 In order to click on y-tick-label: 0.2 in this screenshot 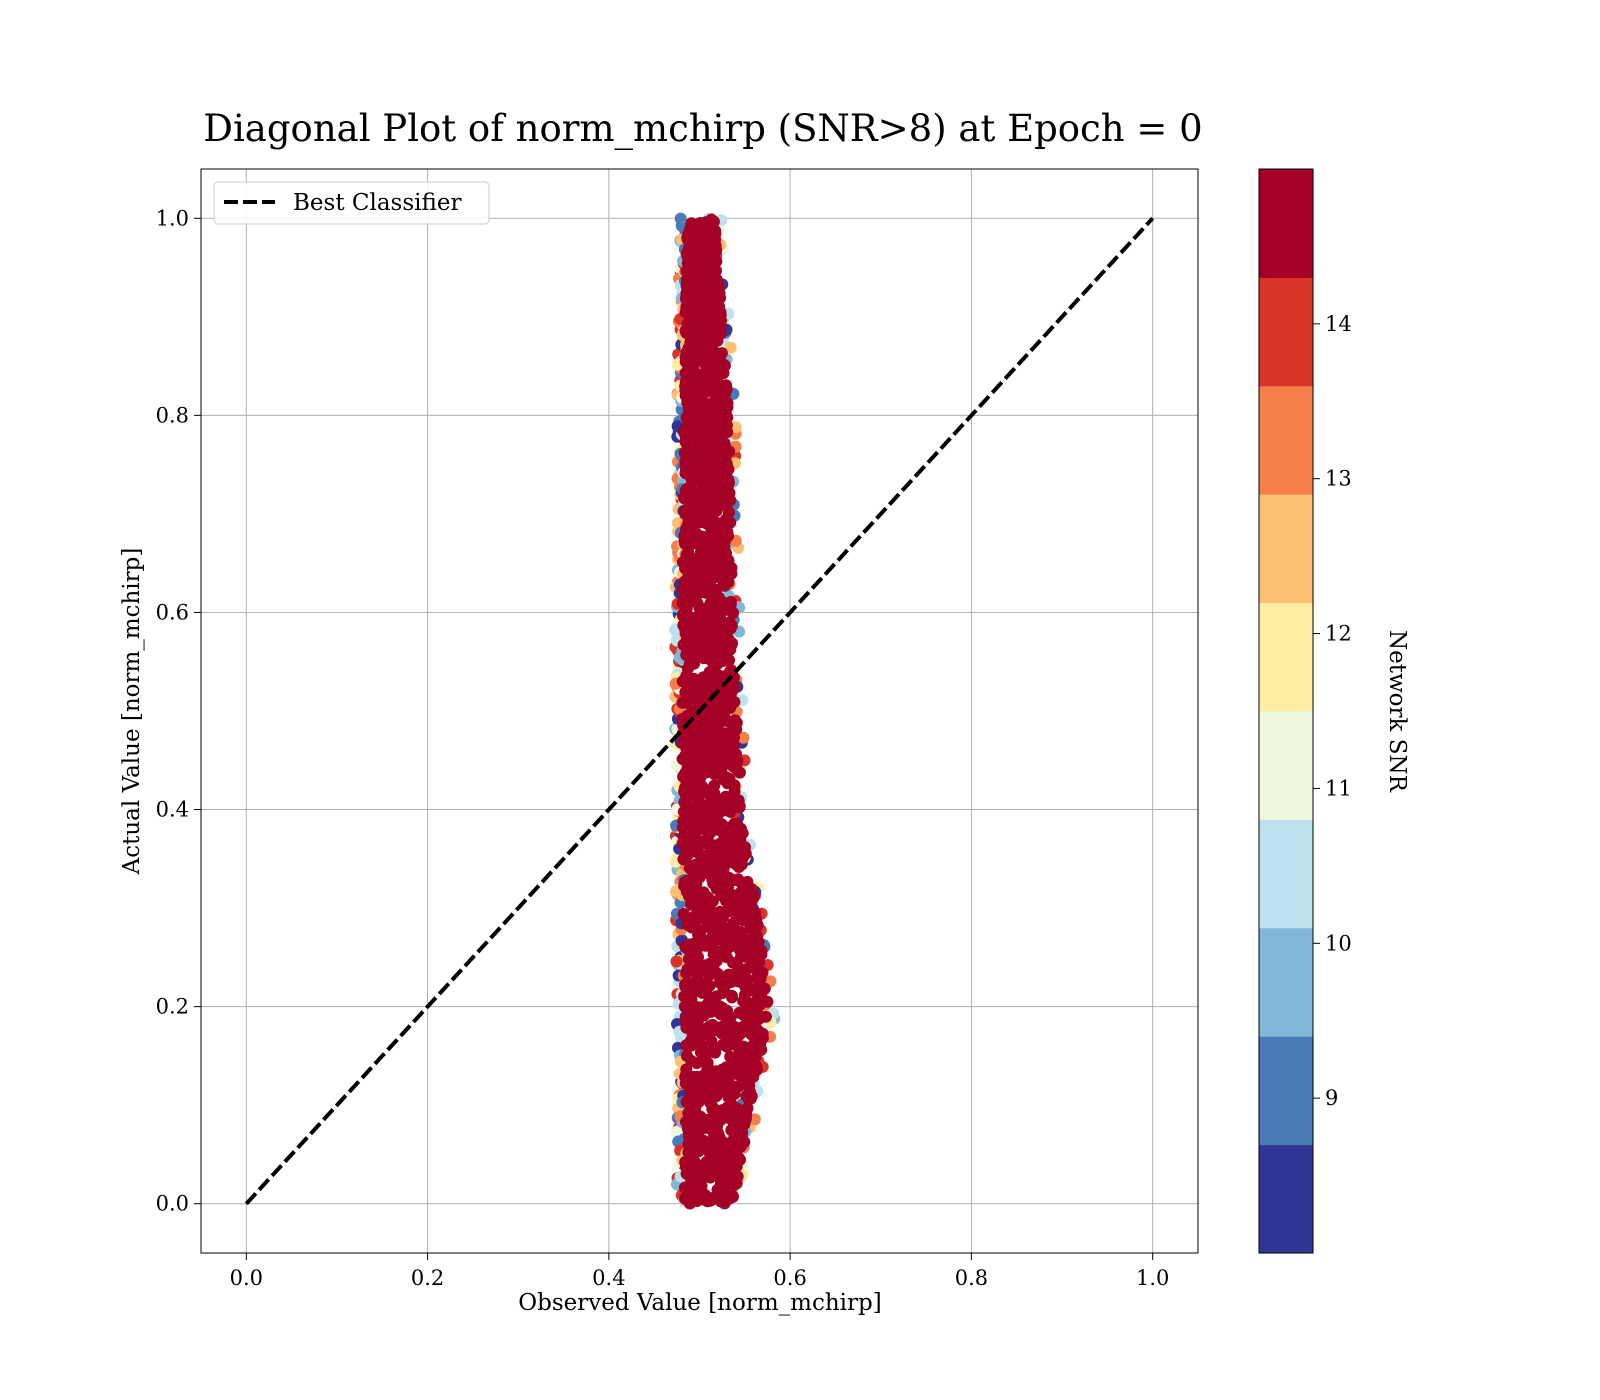, I will do `click(172, 1007)`.